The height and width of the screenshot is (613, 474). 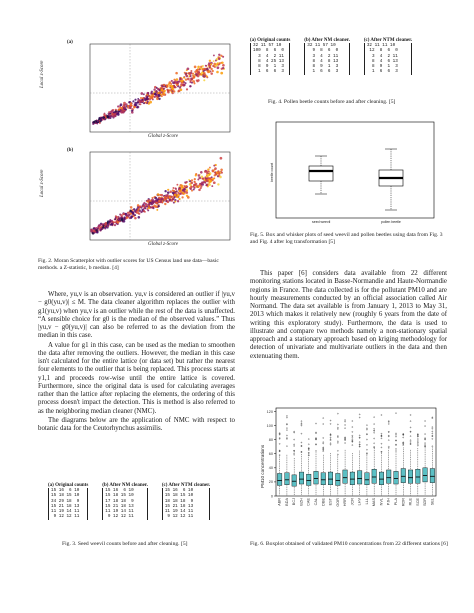 I want to click on box-seed-weevil, so click(x=321, y=175).